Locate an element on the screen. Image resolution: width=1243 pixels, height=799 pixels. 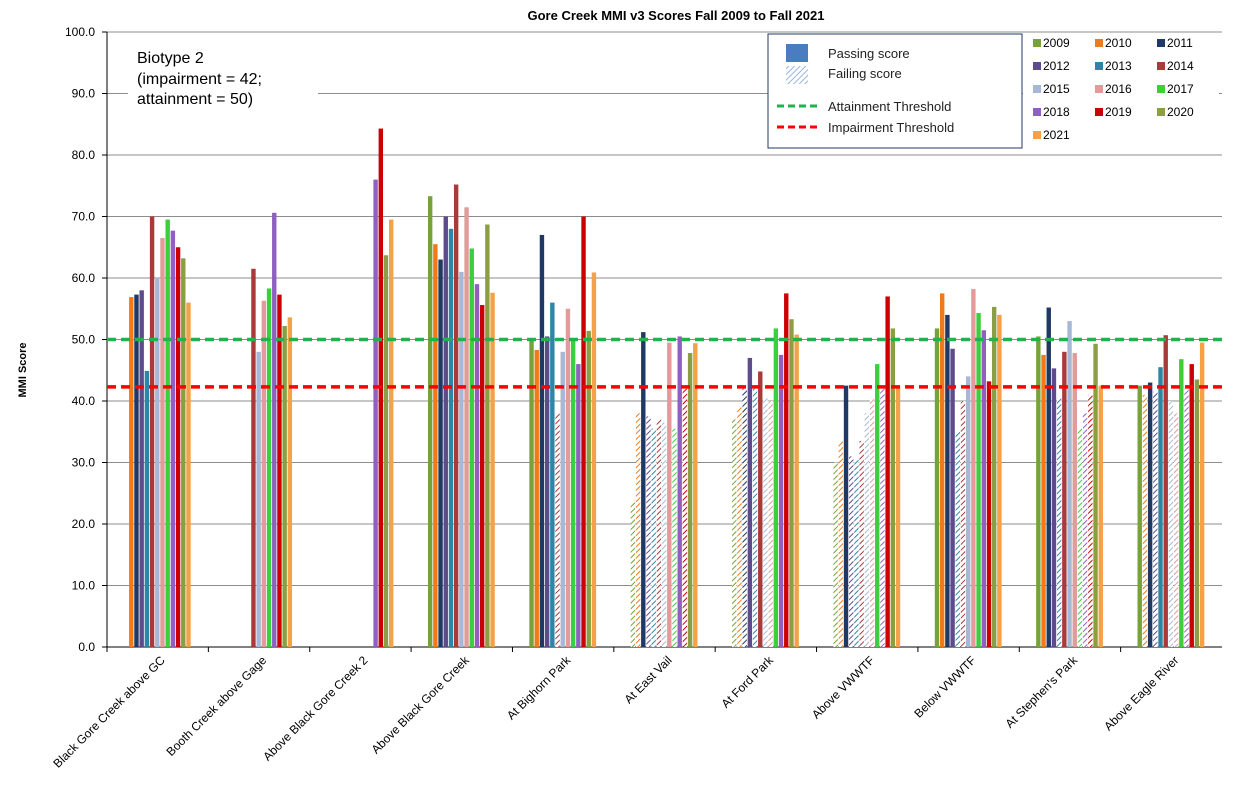
legend-label-2011: 2011 is located at coordinates (1180, 43).